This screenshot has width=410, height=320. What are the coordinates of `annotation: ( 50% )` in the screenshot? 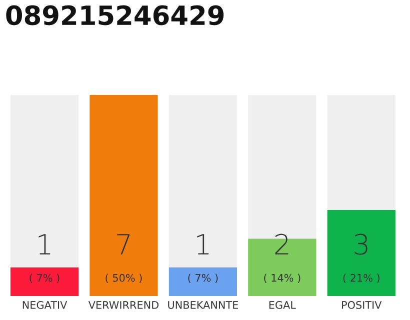 It's located at (124, 279).